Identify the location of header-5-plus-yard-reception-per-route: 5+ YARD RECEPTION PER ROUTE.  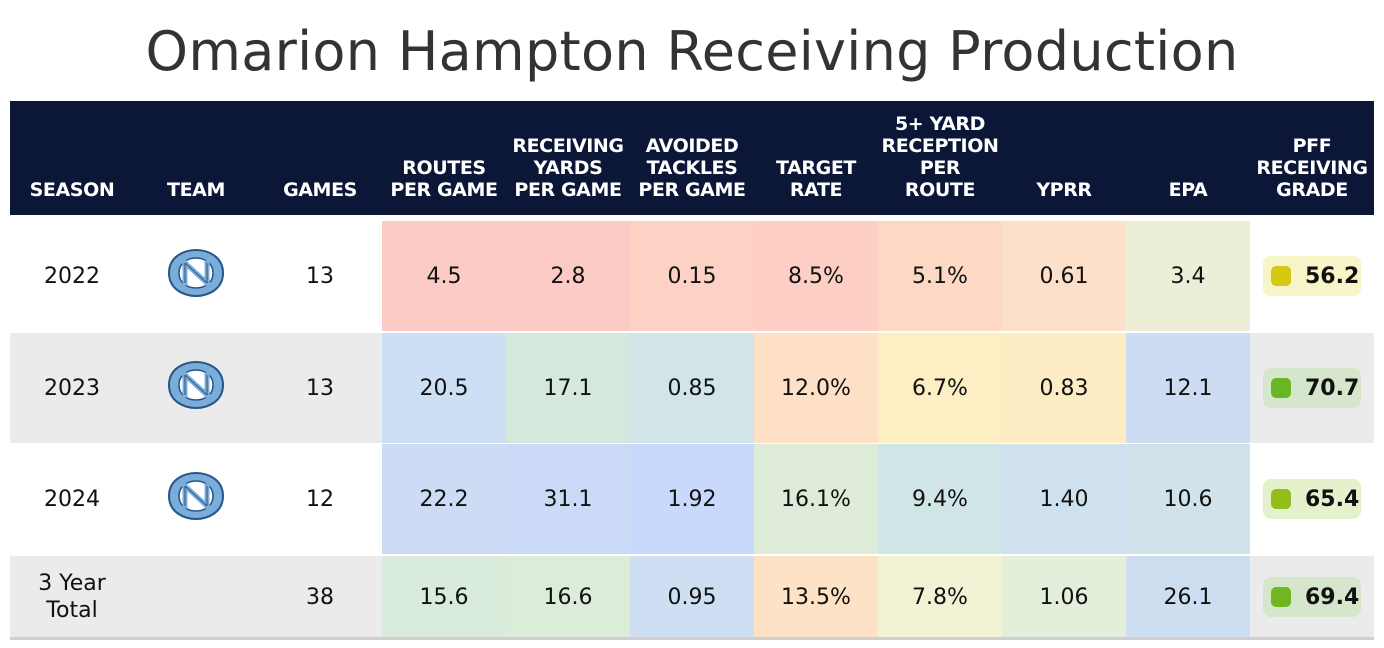
(940, 157).